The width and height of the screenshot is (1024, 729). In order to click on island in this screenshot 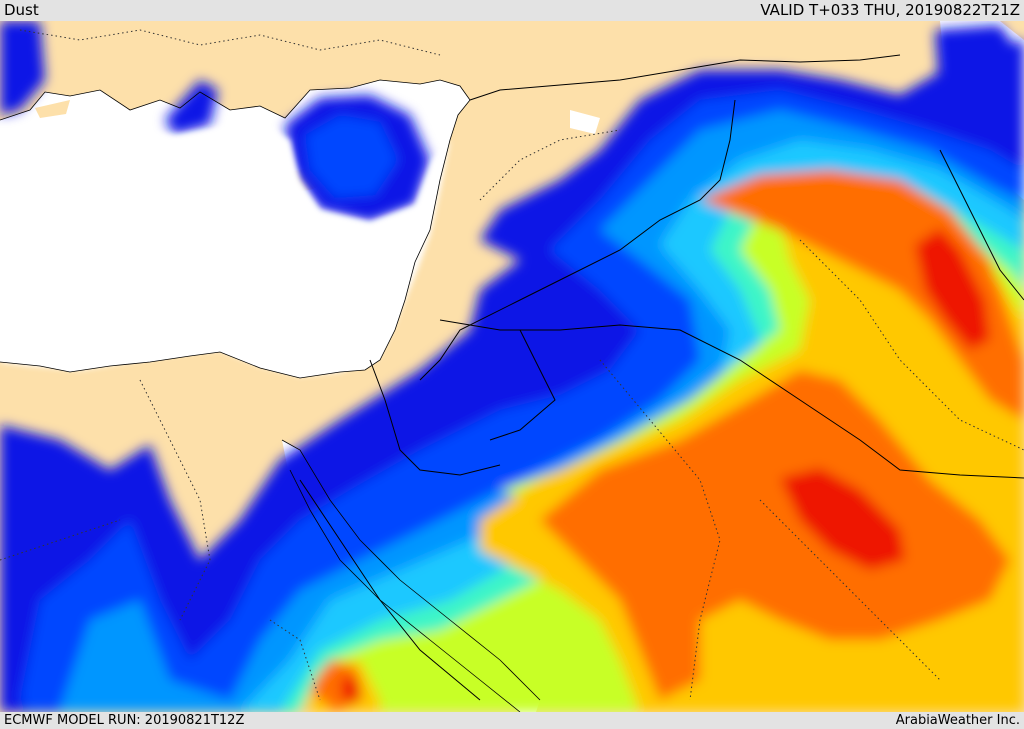, I will do `click(52, 109)`.